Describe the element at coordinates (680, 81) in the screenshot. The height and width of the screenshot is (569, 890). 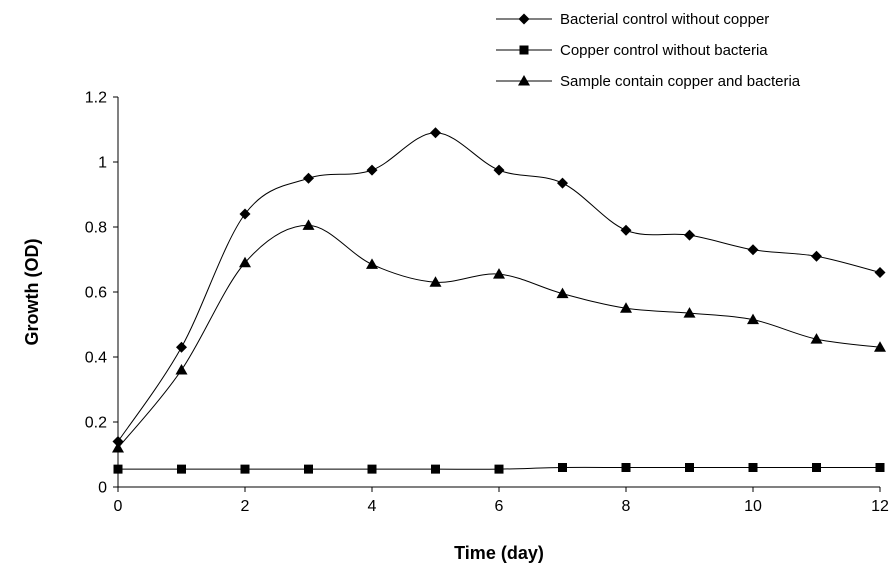
I see `legend-label: Sample contain copper and bacteria` at that location.